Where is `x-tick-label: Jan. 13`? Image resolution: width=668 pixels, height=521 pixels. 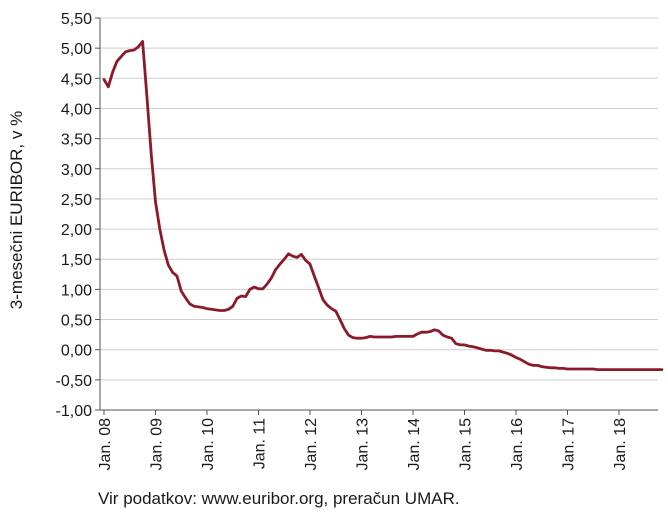 x-tick-label: Jan. 13 is located at coordinates (363, 444).